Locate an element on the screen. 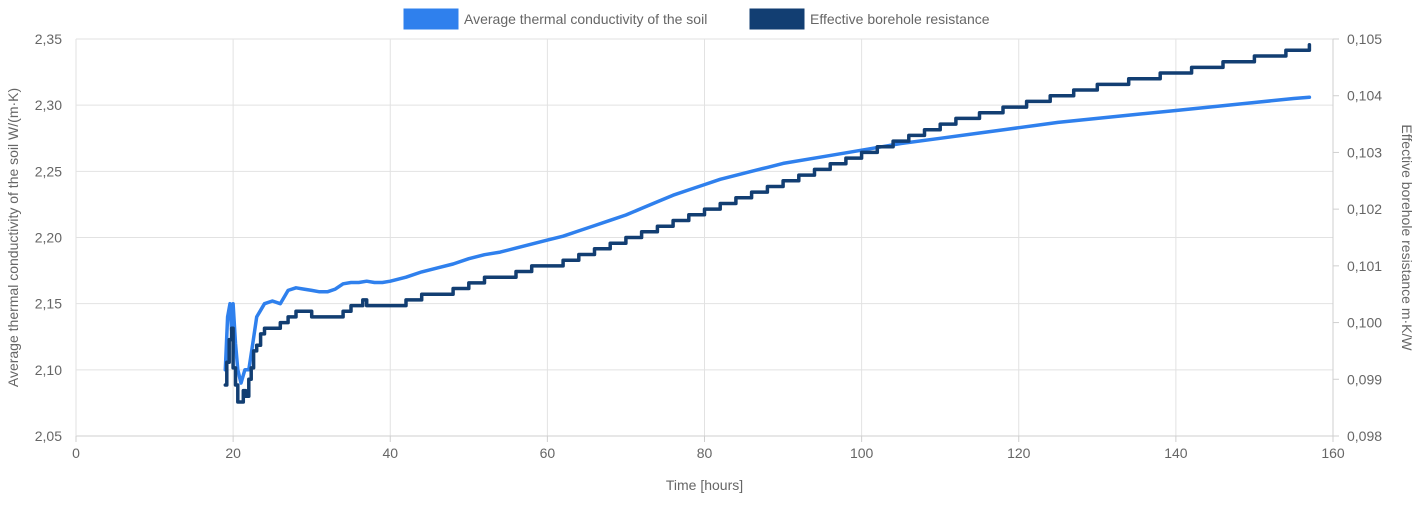 This screenshot has height=505, width=1420. y-right-tick-label: 0,101 is located at coordinates (1364, 266).